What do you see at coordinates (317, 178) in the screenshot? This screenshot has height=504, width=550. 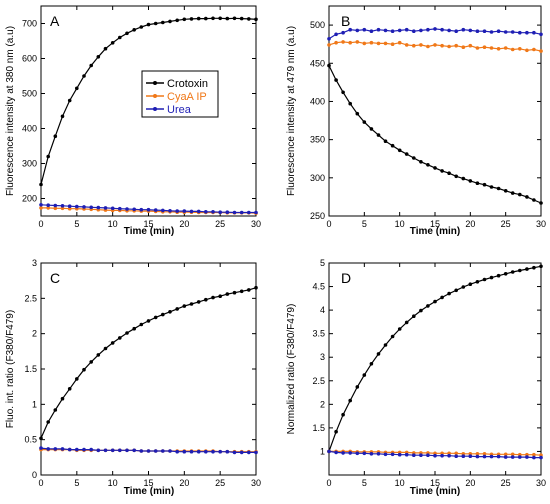 I see `y-tick-label: 300` at bounding box center [317, 178].